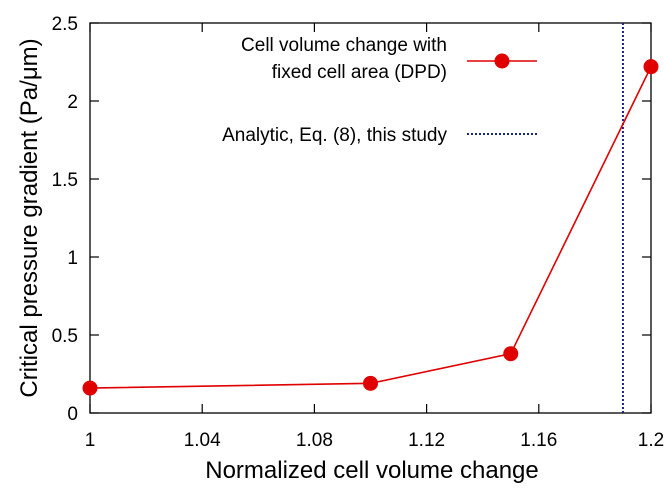 The image size is (664, 490). I want to click on x-tick-label: 1.16, so click(538, 440).